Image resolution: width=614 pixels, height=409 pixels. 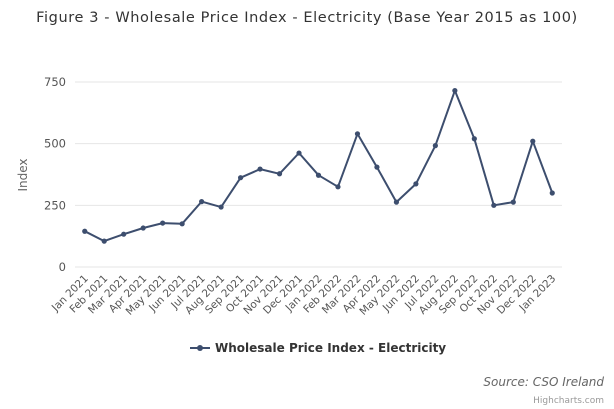 I want to click on y-tick-label: 750, so click(x=55, y=82).